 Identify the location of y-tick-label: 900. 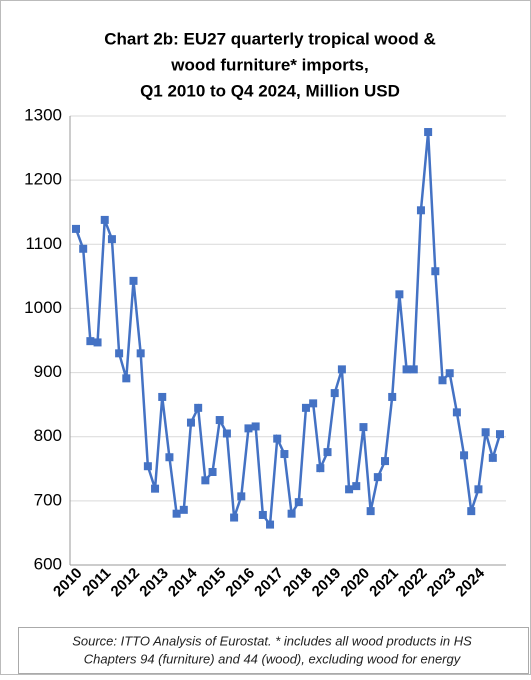
(48, 371).